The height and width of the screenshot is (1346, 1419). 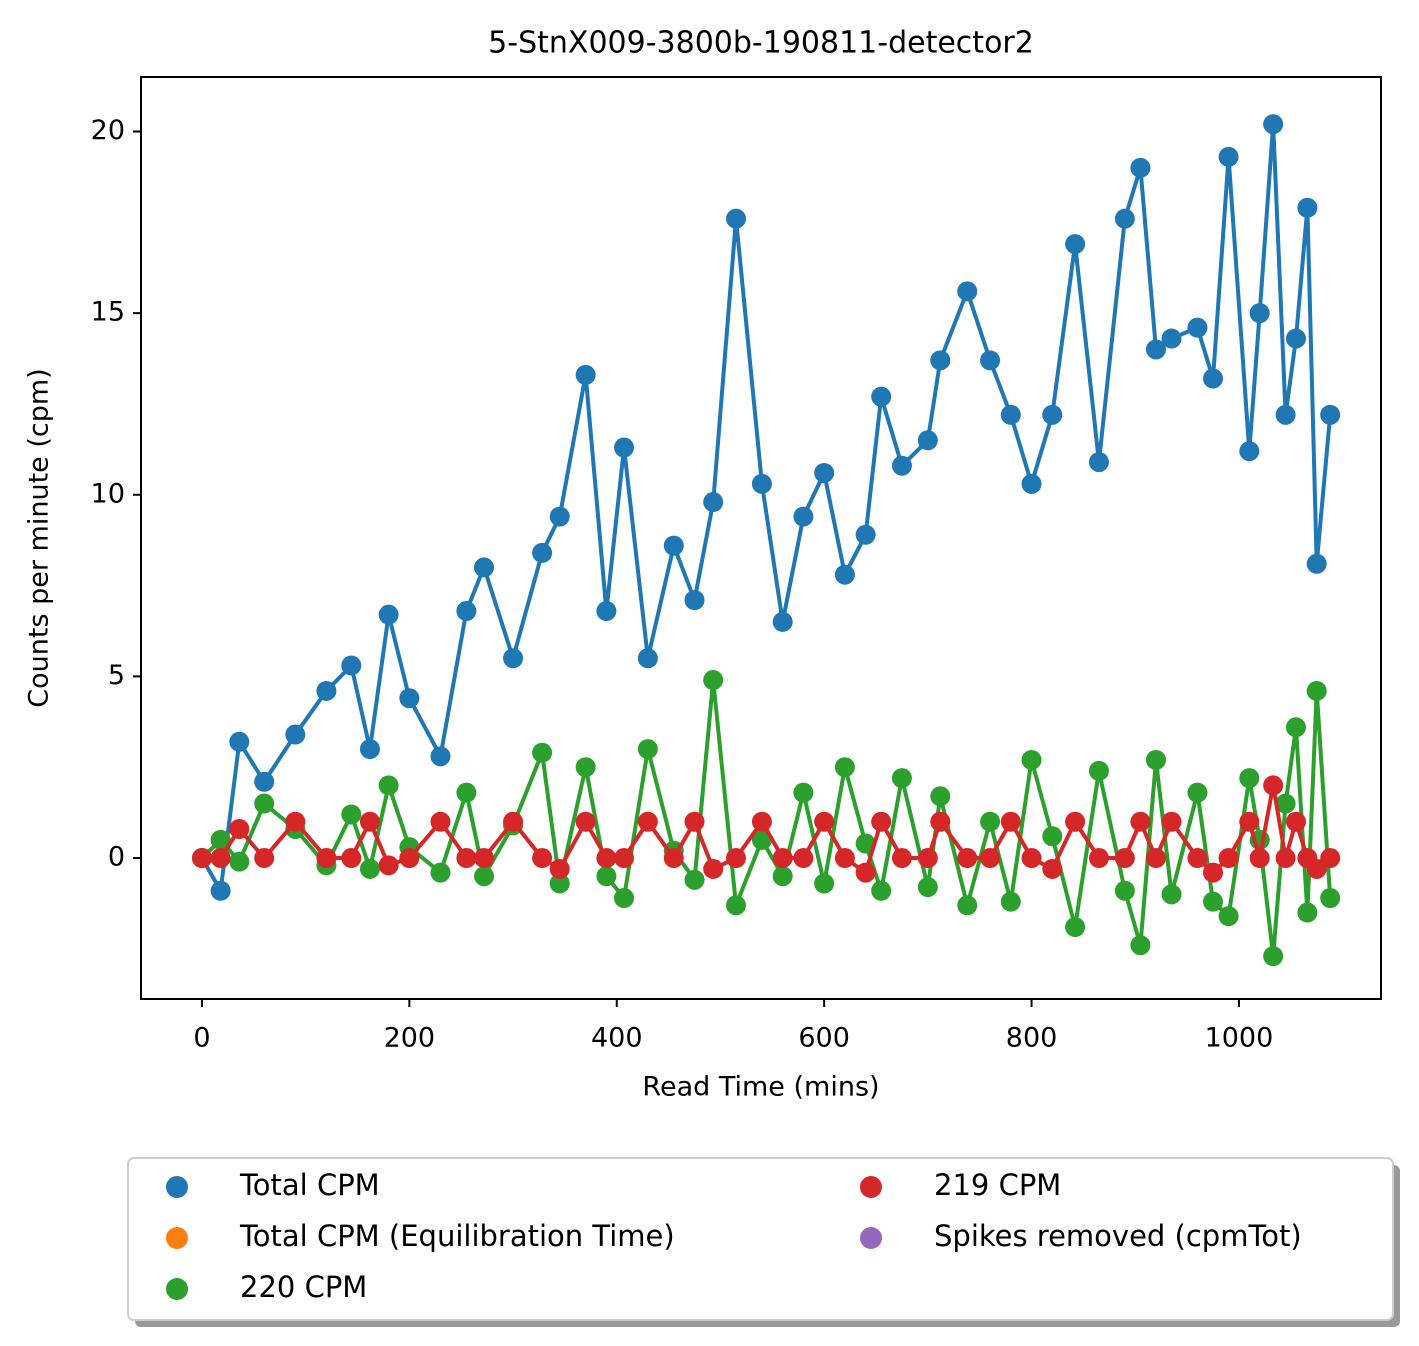 I want to click on legend-label: Total CPM, so click(x=309, y=1185).